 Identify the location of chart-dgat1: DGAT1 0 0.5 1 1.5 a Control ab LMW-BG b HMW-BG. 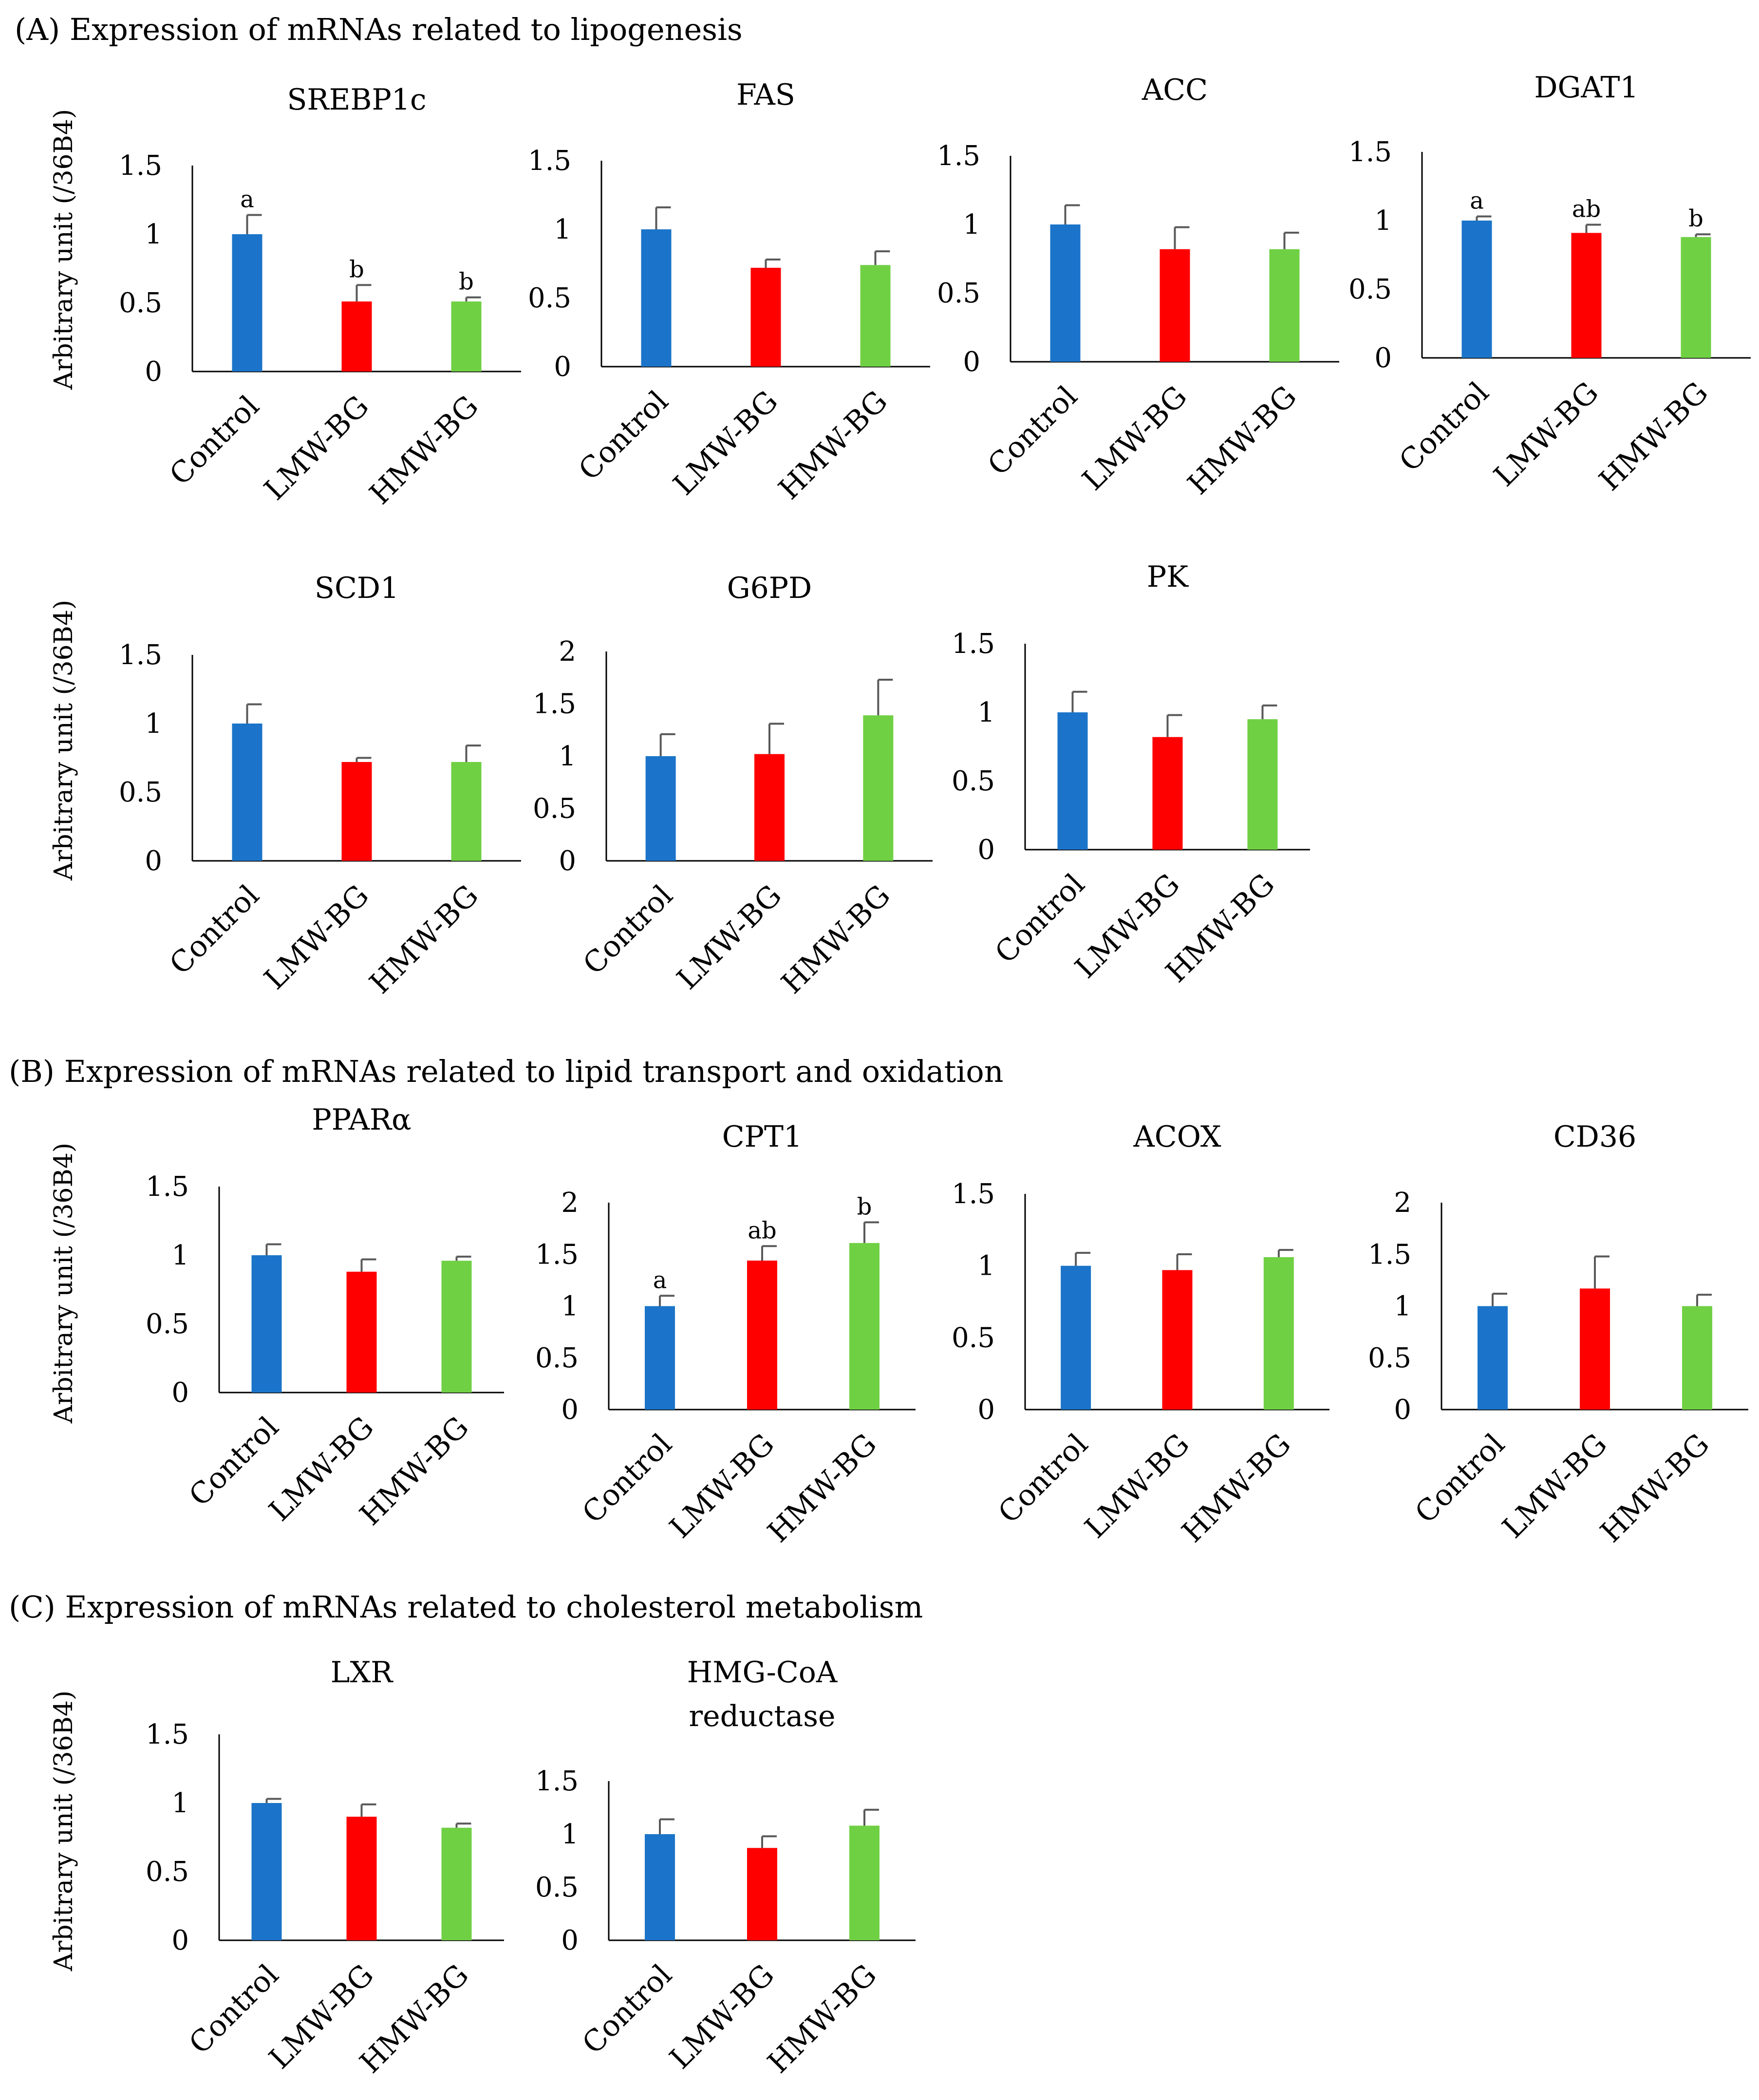
(1549, 285).